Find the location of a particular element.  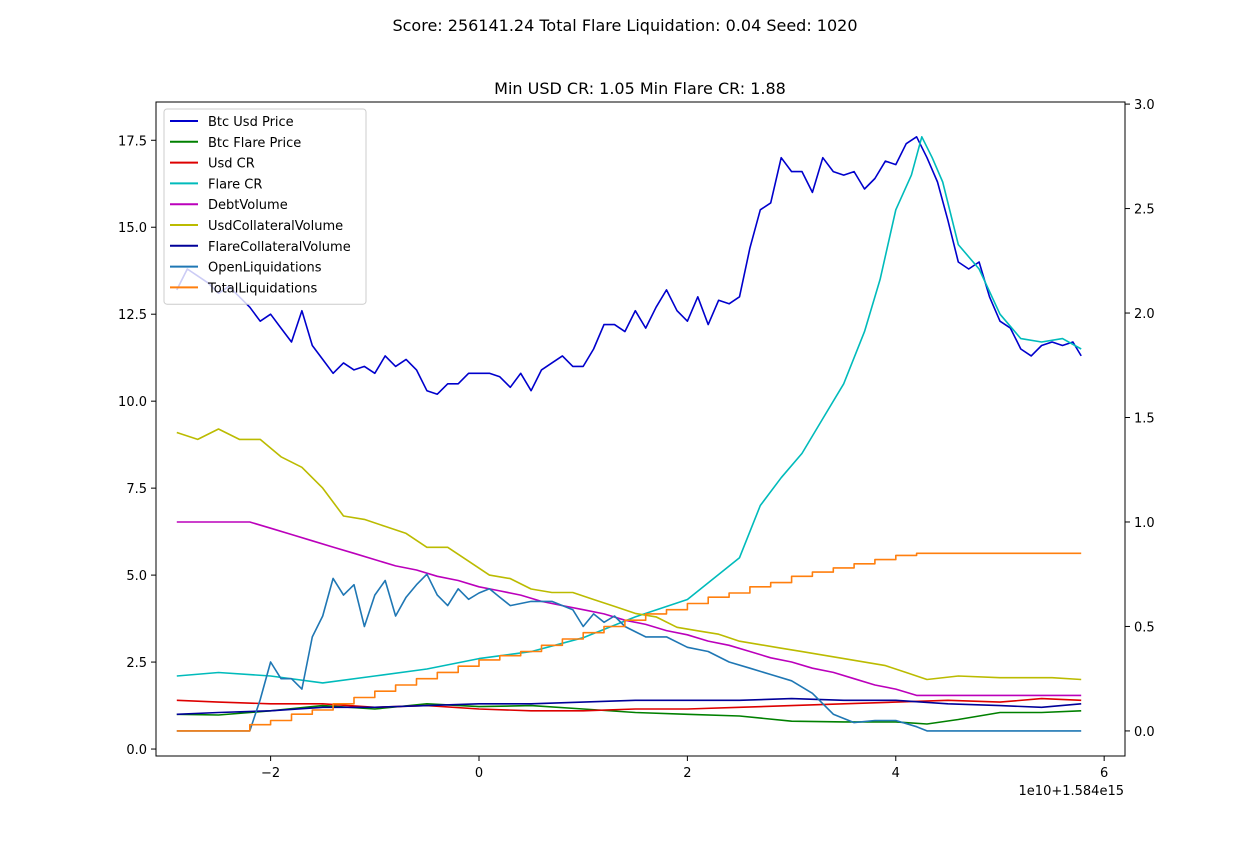

x-tick-label: 4 is located at coordinates (896, 773).